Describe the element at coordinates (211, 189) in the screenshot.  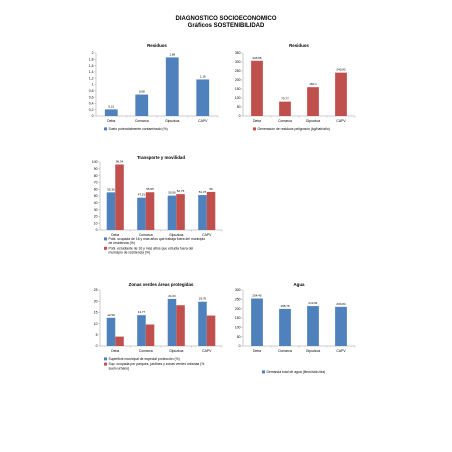
I see `data-label: 56` at that location.